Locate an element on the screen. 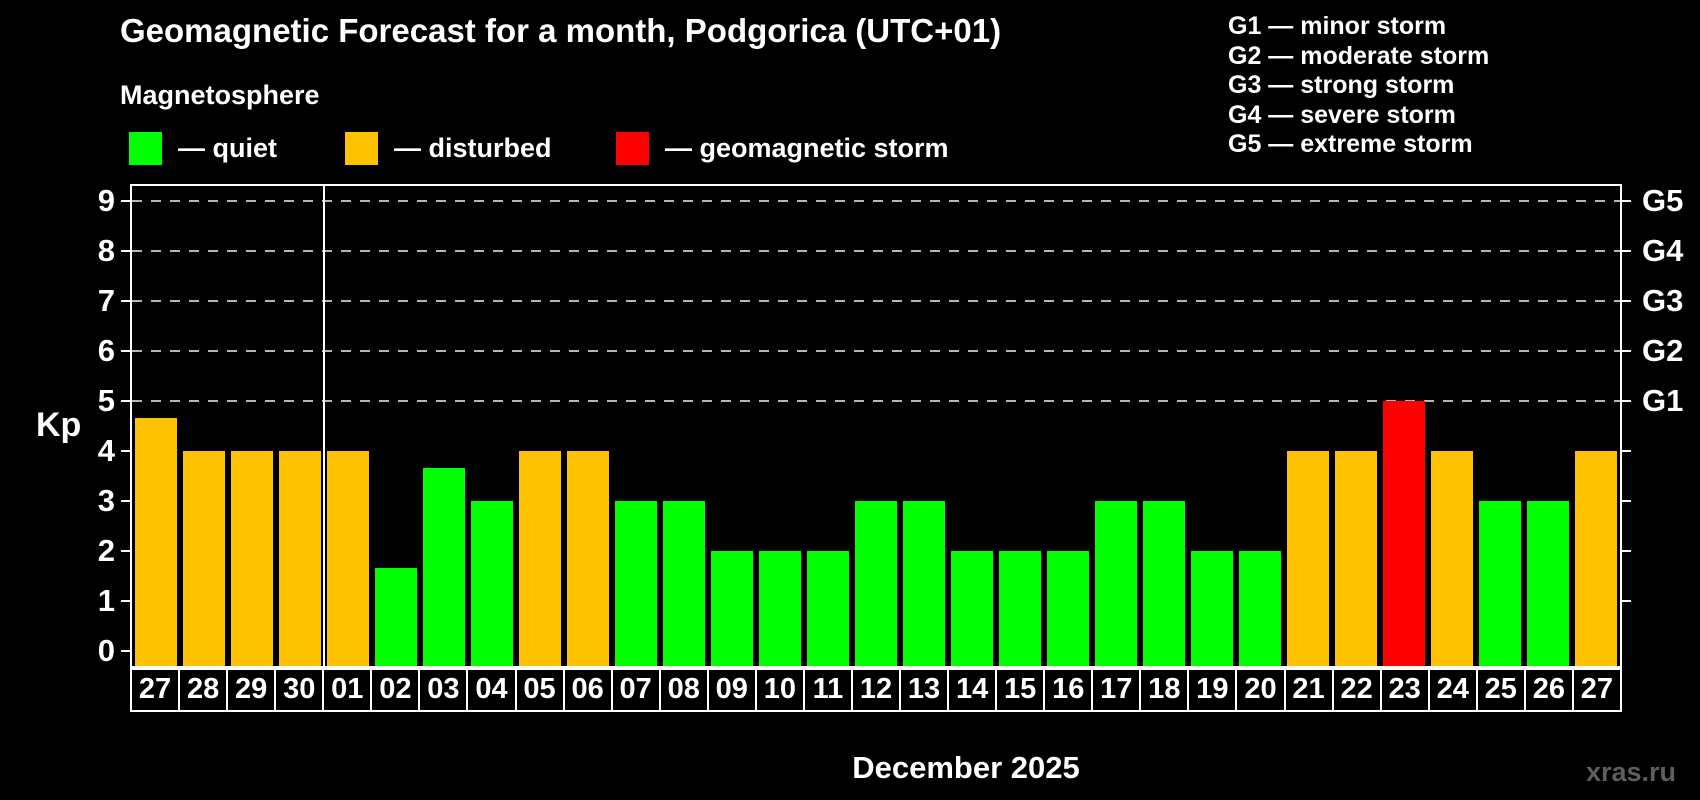 The image size is (1700, 800). quiet-swatch-icon is located at coordinates (145, 148).